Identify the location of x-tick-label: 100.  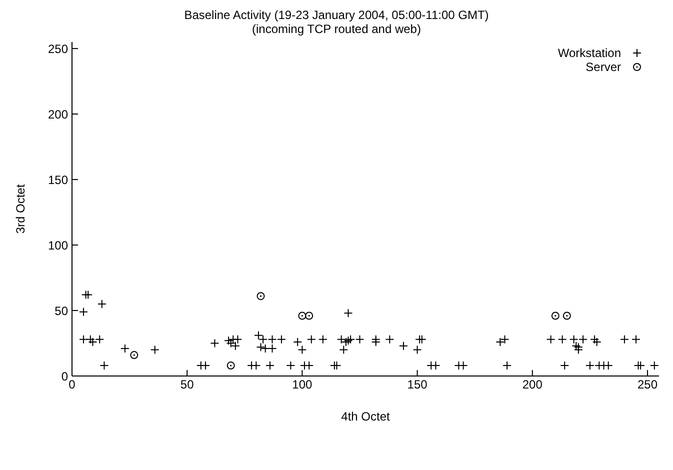
(302, 385).